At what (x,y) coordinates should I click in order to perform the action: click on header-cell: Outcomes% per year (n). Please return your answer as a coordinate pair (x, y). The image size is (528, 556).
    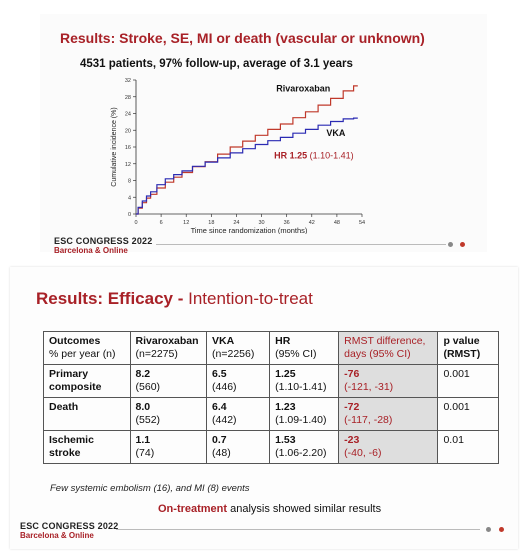
    Looking at the image, I should click on (87, 348).